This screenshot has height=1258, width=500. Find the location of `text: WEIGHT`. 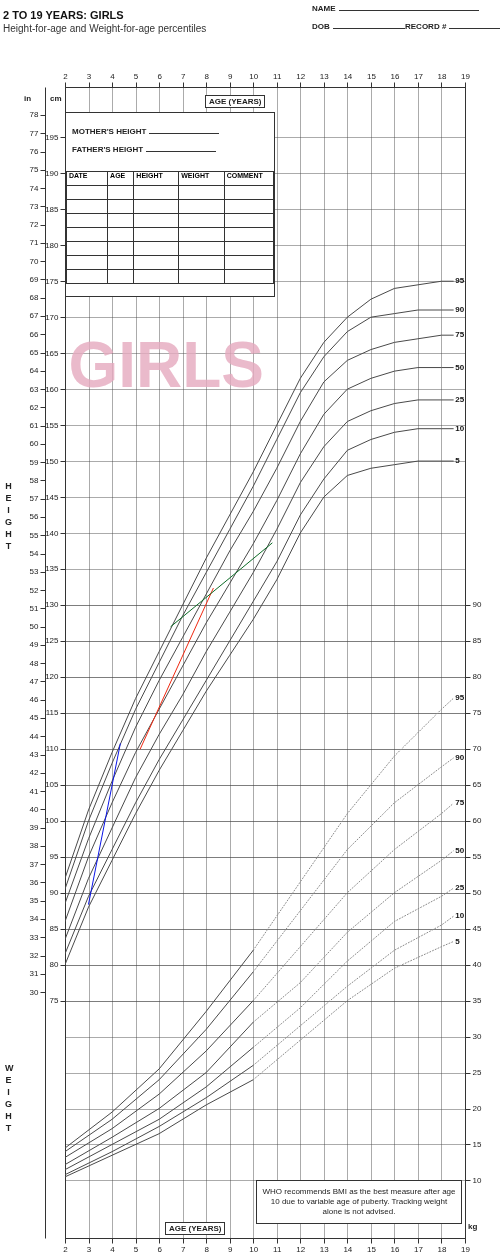

text: WEIGHT is located at coordinates (9, 1098).